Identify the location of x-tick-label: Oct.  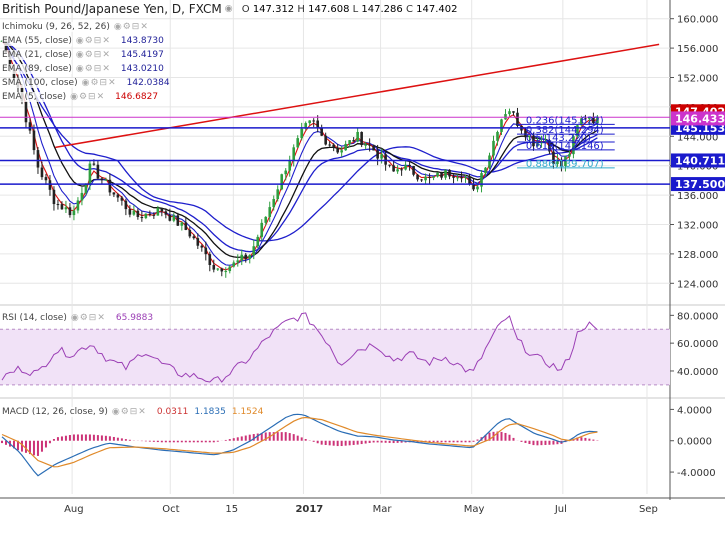
(170, 509).